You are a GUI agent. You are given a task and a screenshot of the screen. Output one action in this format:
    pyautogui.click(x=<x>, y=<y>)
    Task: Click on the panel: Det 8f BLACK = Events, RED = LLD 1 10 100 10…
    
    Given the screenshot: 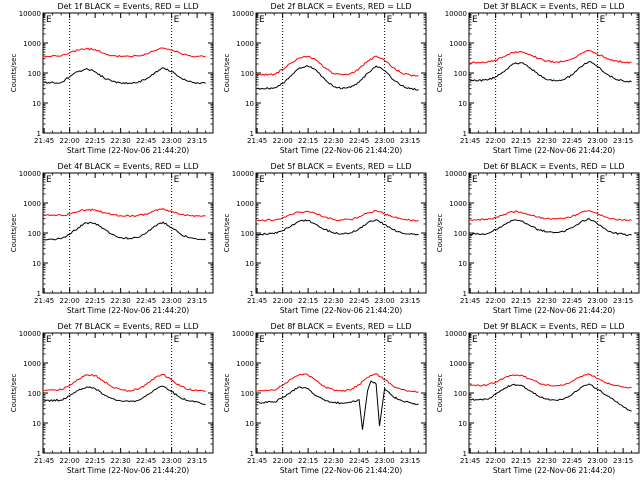 What is the action you would take?
    pyautogui.click(x=325, y=398)
    